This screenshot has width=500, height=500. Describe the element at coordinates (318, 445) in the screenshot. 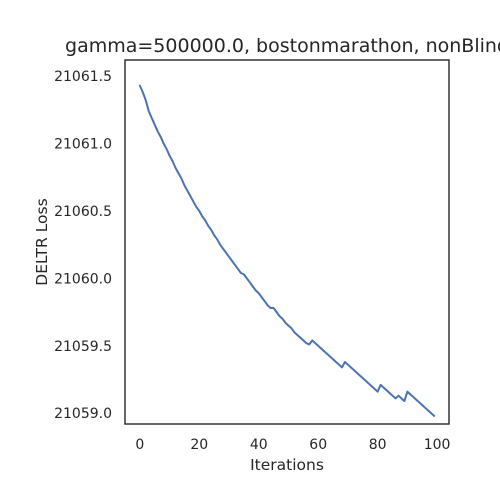

I see `x-tick-label: 60` at that location.